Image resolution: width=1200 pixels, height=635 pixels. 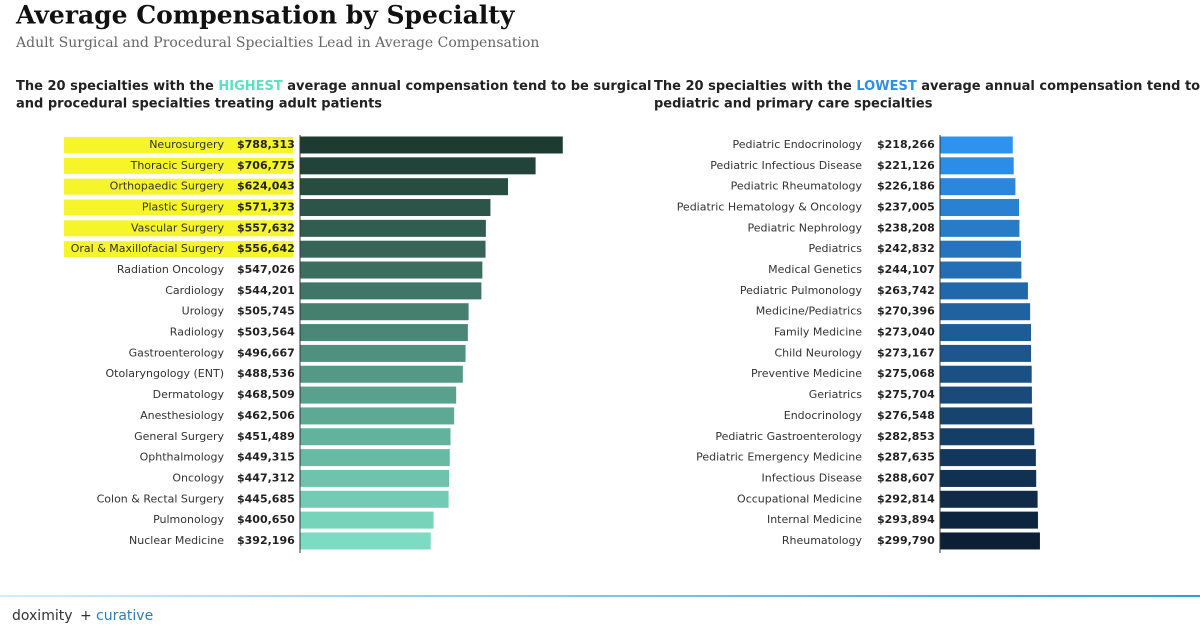 What do you see at coordinates (906, 498) in the screenshot?
I see `value-label: $292,814` at bounding box center [906, 498].